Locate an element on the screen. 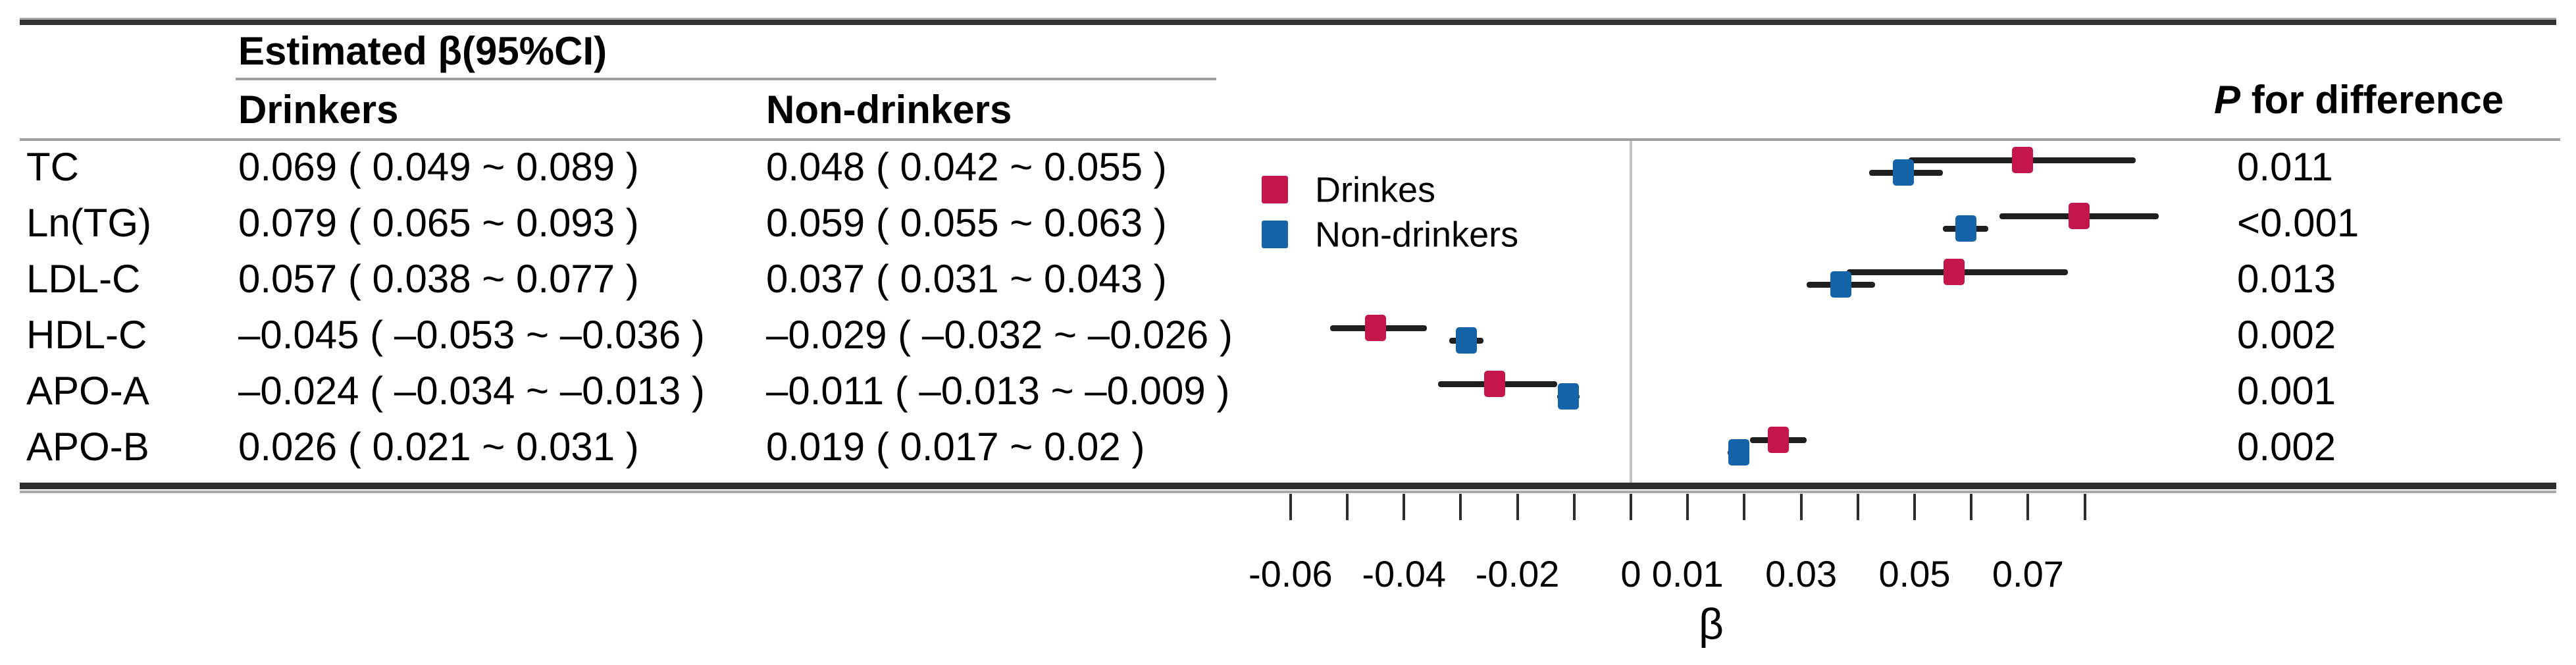 This screenshot has height=665, width=2576. axis-tick-label: 0.05 is located at coordinates (1914, 574).